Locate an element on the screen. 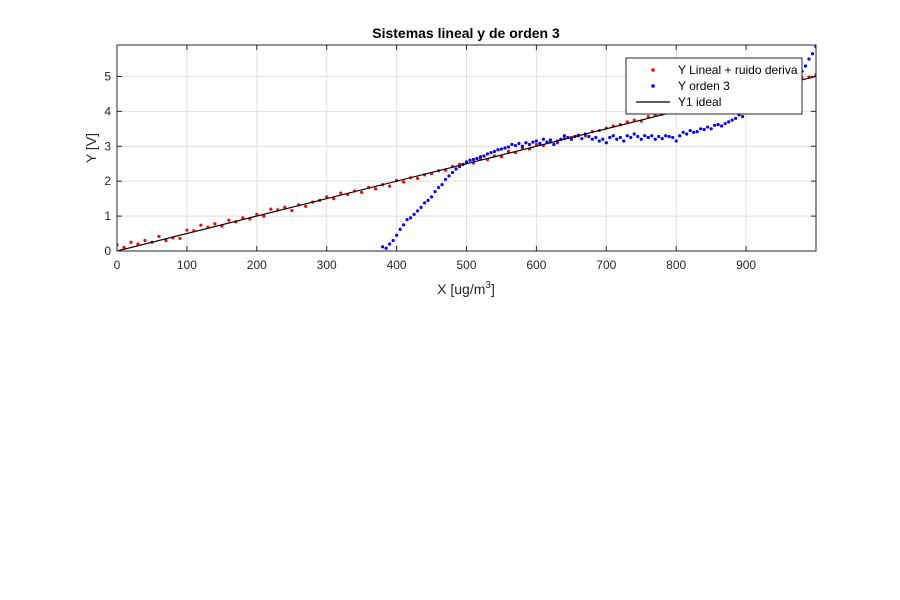 The height and width of the screenshot is (600, 900). x-tick-label: 0 is located at coordinates (117, 265).